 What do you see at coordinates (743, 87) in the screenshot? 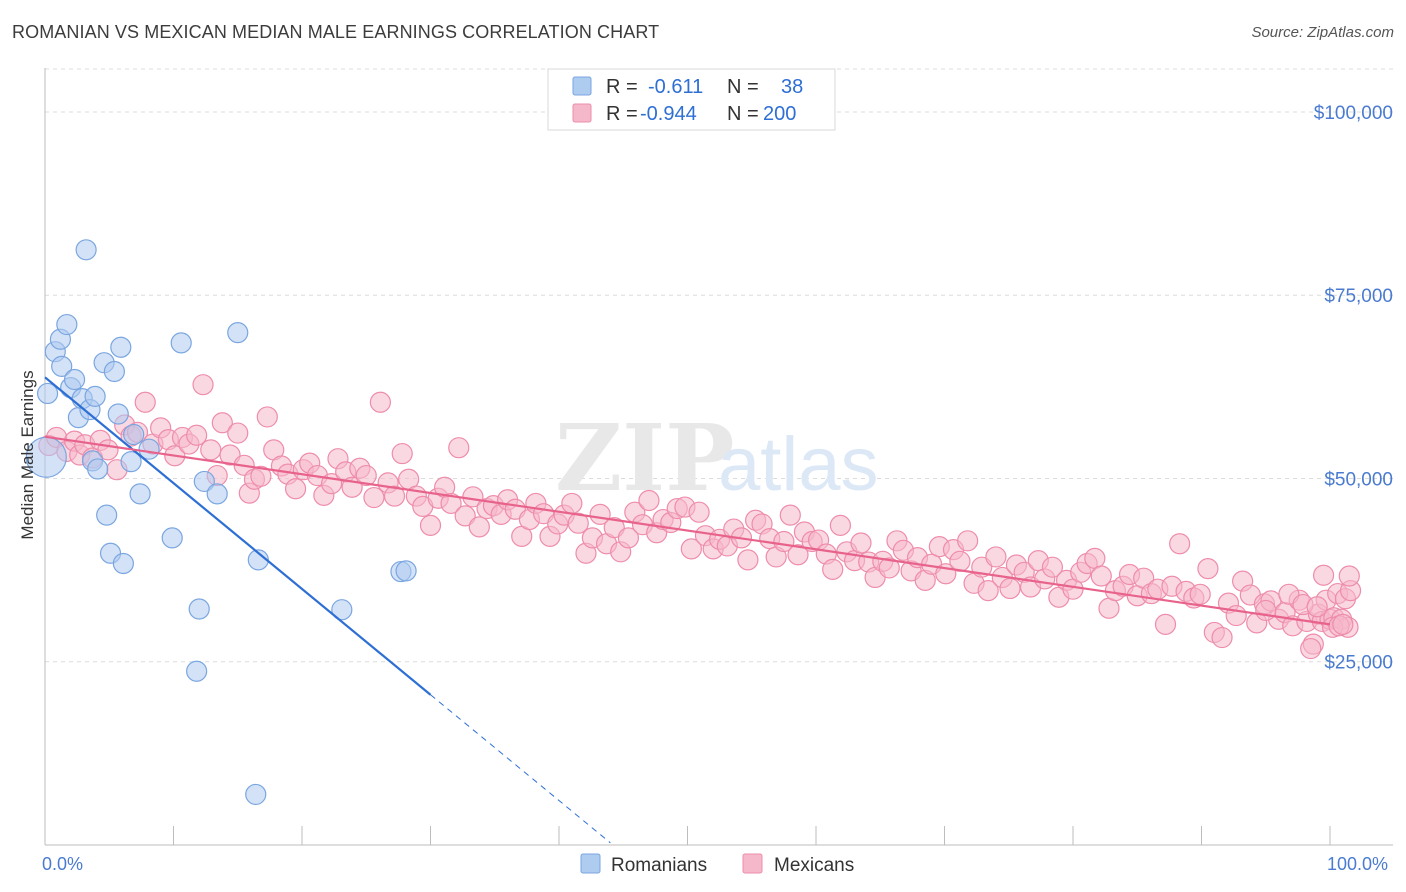
I see `legend-n-label-1: N =` at bounding box center [743, 87].